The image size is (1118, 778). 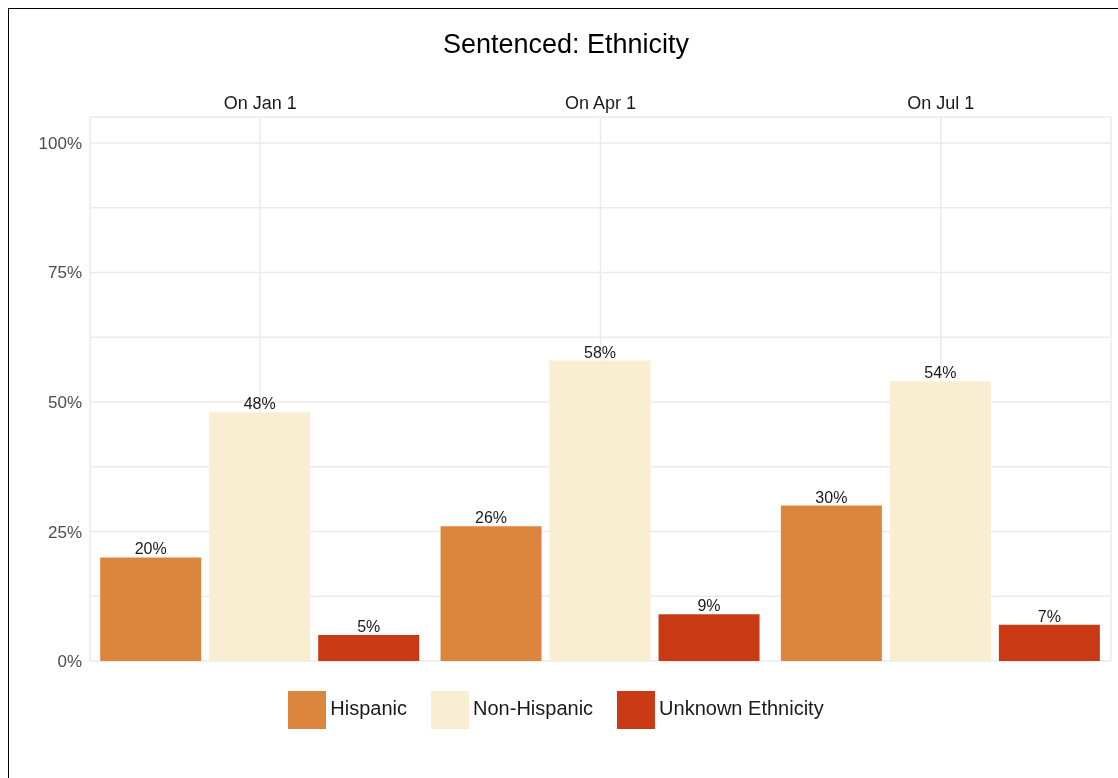 What do you see at coordinates (600, 352) in the screenshot?
I see `data-label: 58%` at bounding box center [600, 352].